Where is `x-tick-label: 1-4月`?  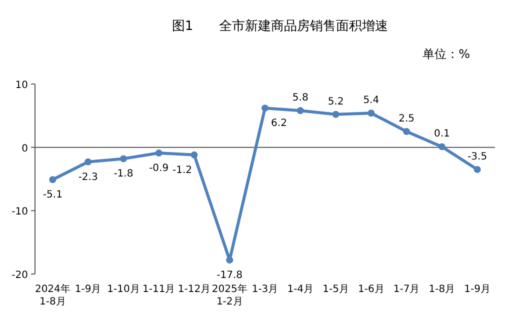
x-tick-label: 1-4月 is located at coordinates (300, 289).